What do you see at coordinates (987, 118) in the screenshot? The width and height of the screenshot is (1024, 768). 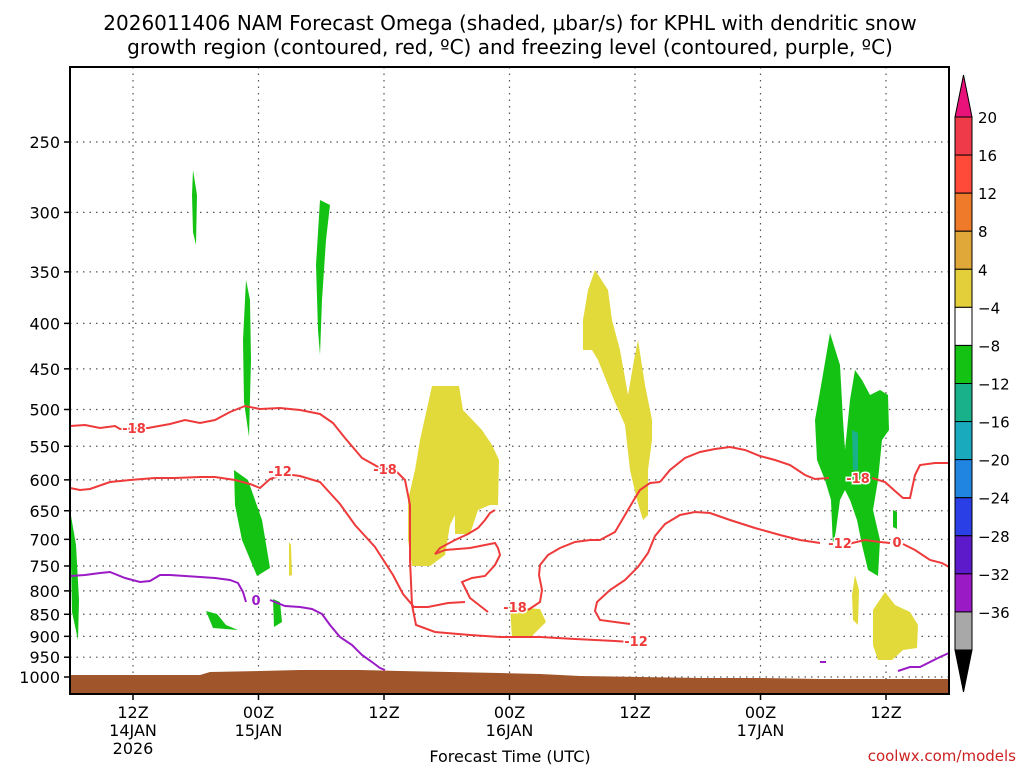 I see `colorbar-label: 20` at bounding box center [987, 118].